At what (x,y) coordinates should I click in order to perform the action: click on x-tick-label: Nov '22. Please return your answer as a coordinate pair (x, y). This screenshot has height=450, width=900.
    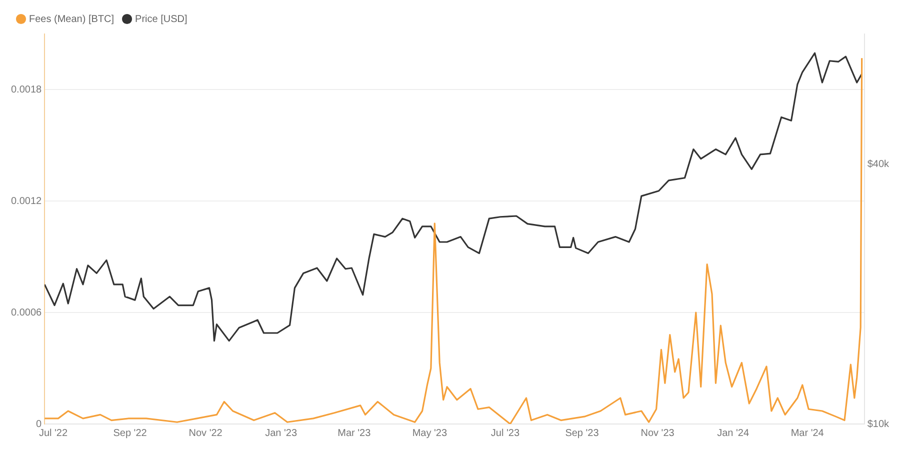
    Looking at the image, I should click on (205, 433).